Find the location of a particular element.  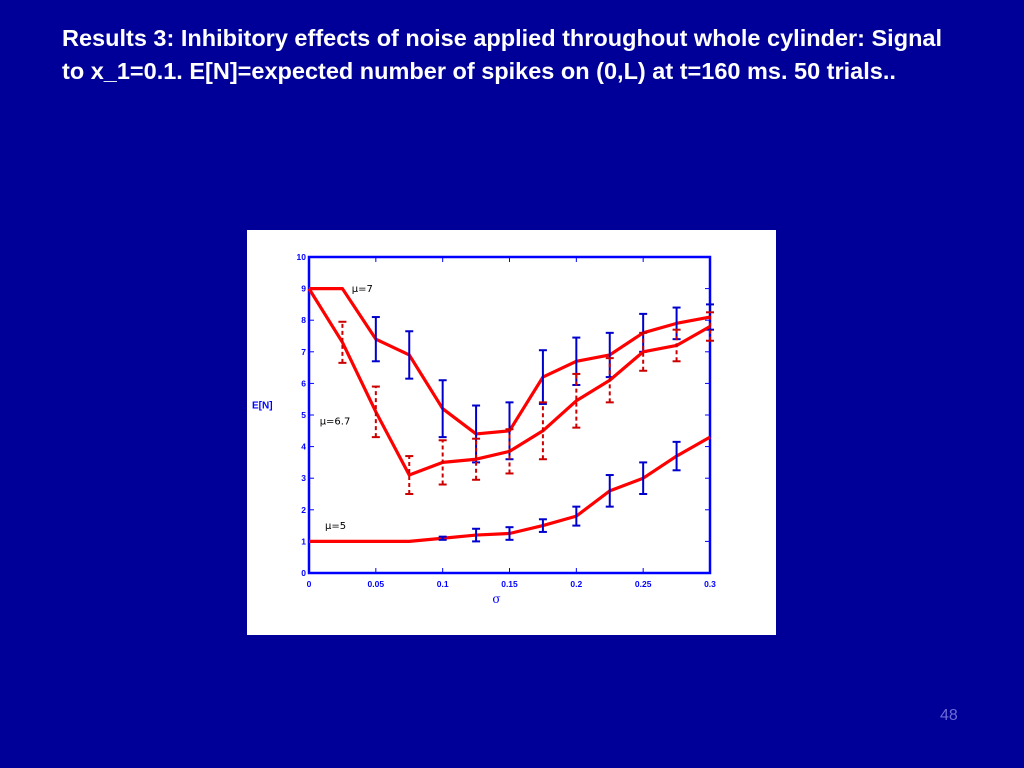

x-tick-label: 0 is located at coordinates (309, 584).